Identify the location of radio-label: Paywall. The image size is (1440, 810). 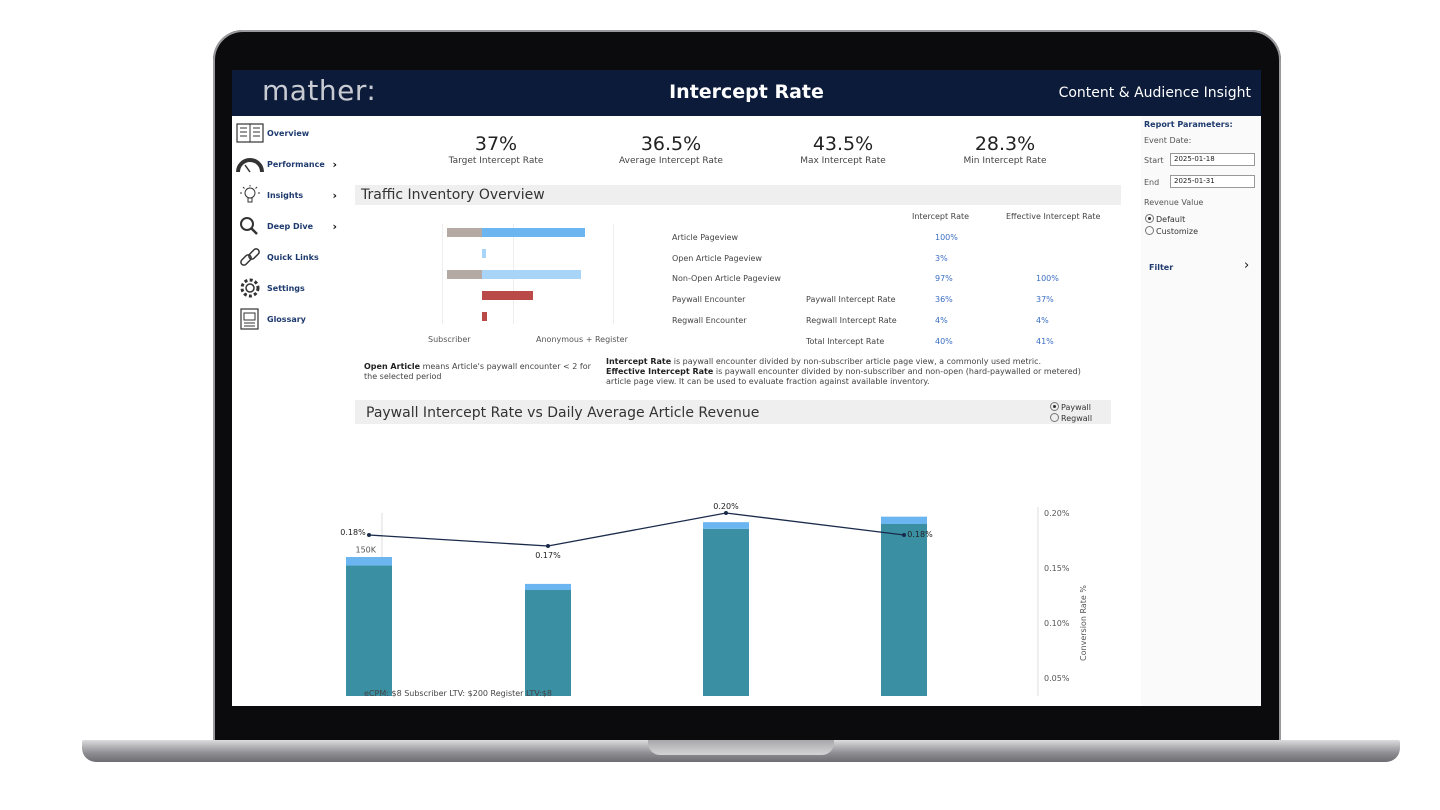
(1076, 407).